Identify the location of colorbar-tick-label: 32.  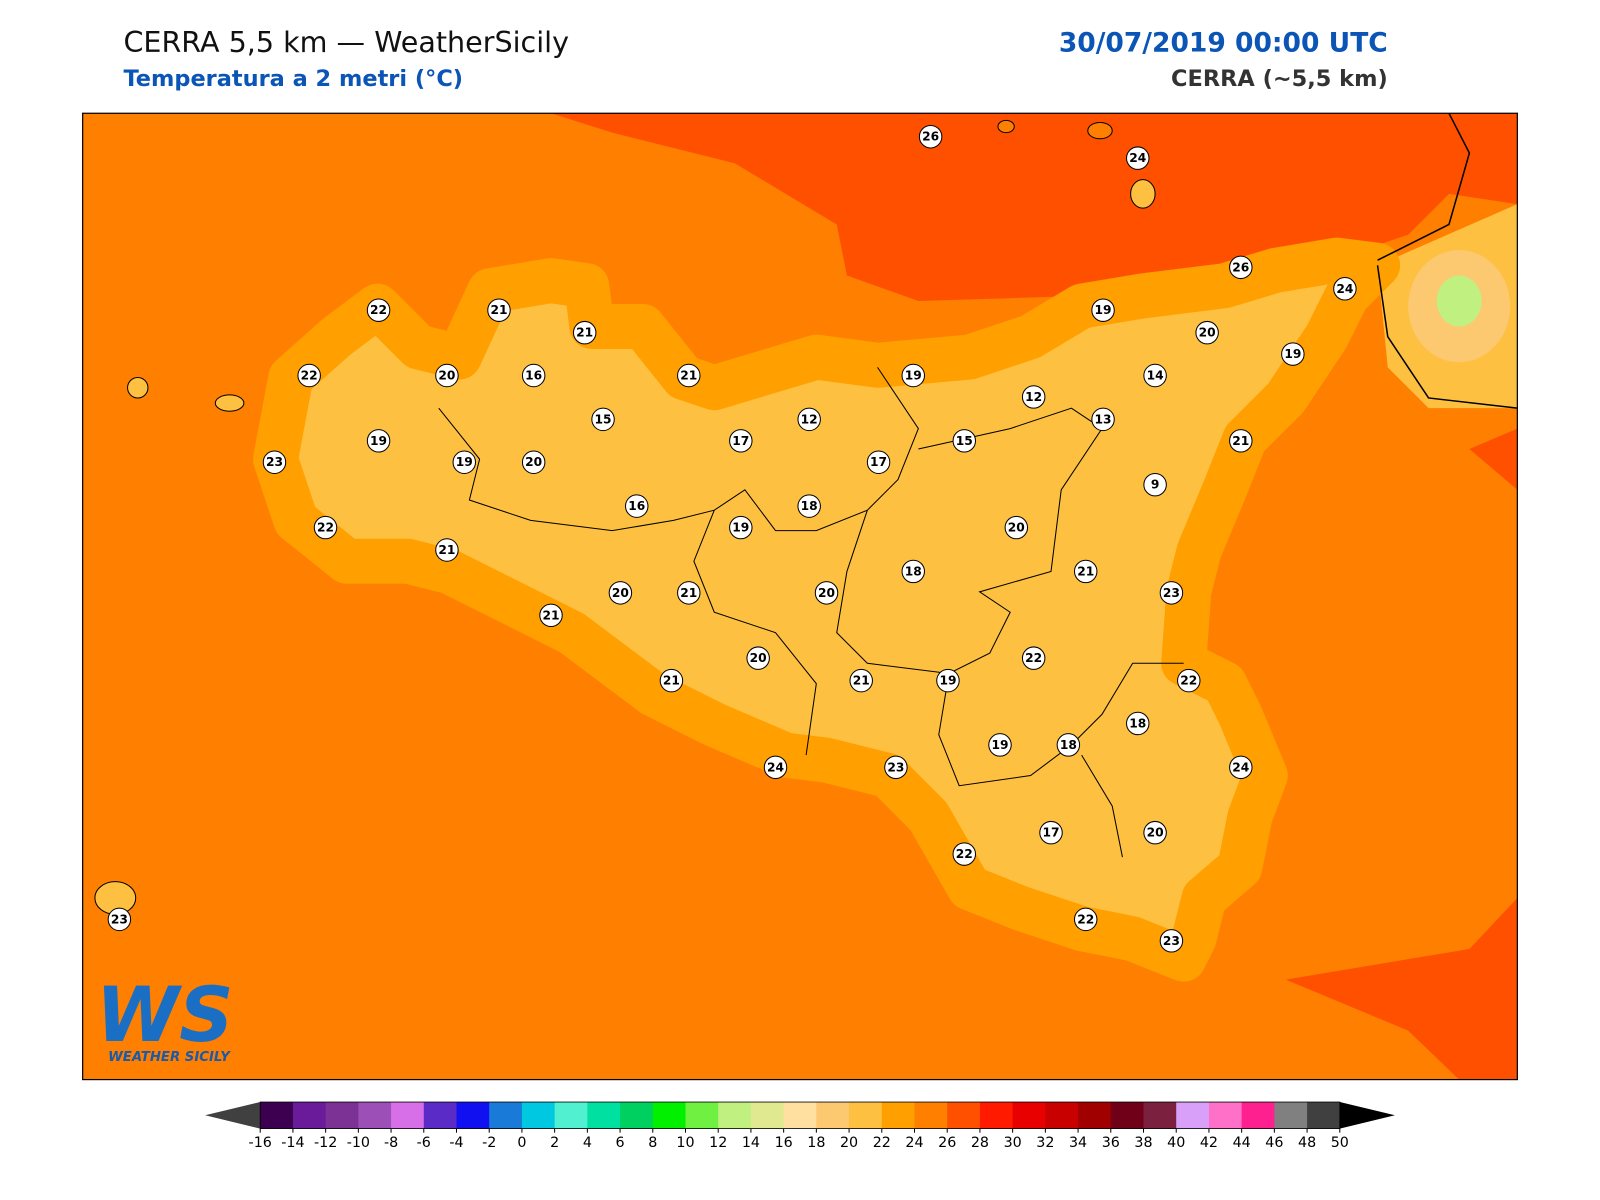
(1045, 1143).